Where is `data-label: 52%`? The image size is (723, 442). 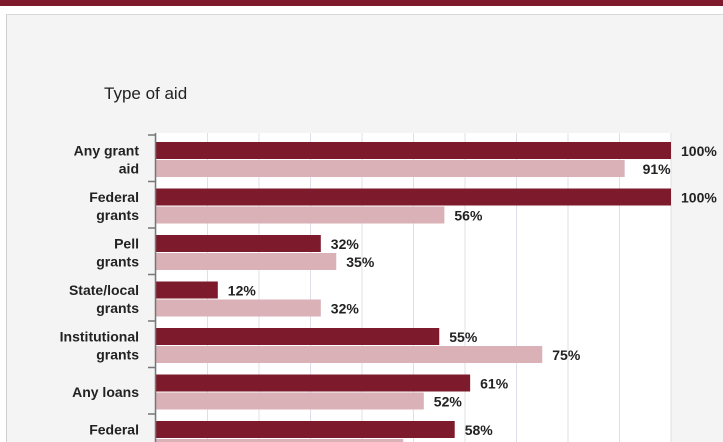
data-label: 52% is located at coordinates (448, 402).